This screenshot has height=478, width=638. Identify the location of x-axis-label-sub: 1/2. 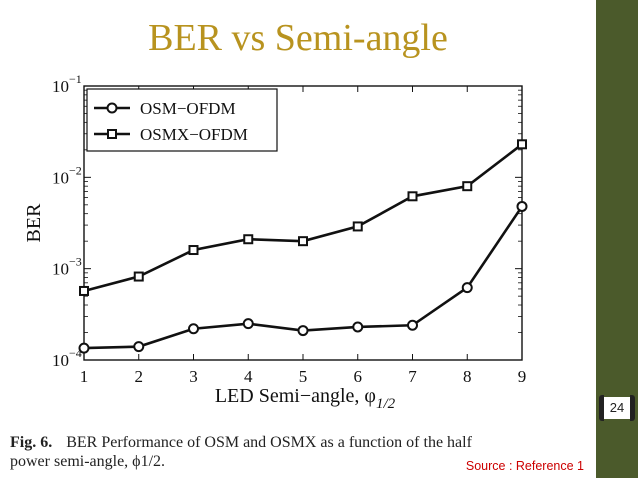
(386, 404).